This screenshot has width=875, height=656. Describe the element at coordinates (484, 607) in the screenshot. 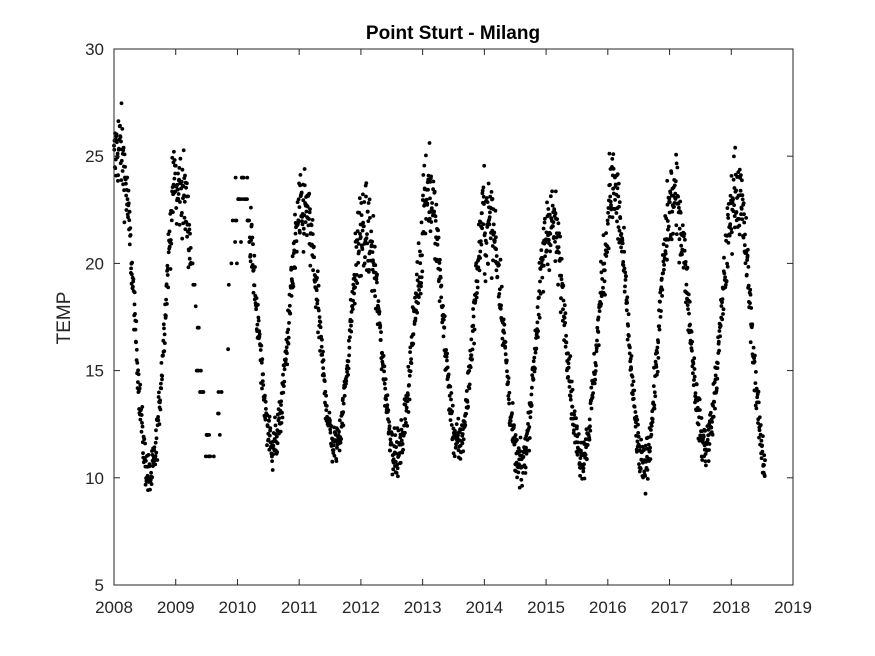

I see `x-tick-label: 2014` at that location.